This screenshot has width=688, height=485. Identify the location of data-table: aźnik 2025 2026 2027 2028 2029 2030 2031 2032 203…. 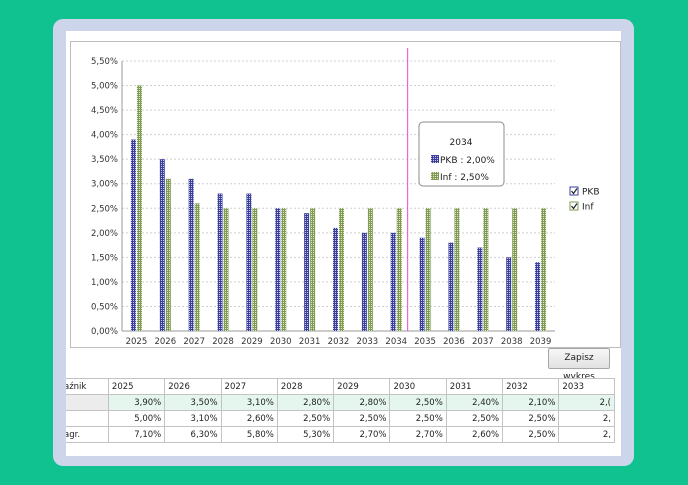
(340, 410).